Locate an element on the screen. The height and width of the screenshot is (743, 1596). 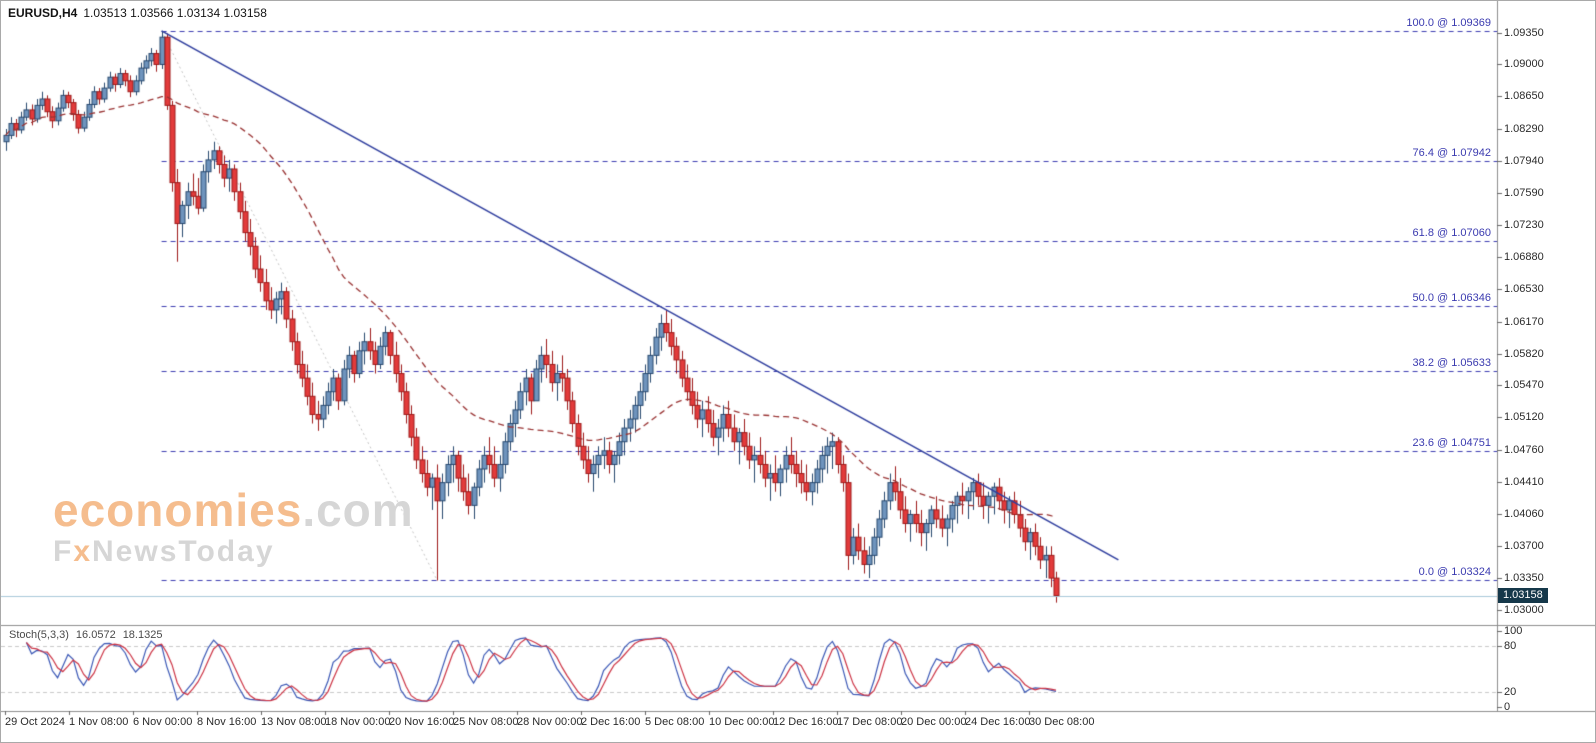
fib-level-label: 100.0 @ 1.09369 is located at coordinates (1448, 22).